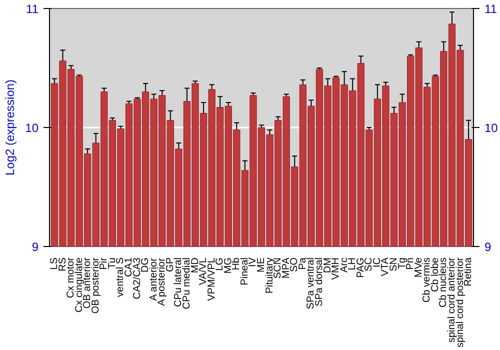 This screenshot has height=350, width=500. Describe the element at coordinates (261, 264) in the screenshot. I see `x-tick-label: ME` at that location.